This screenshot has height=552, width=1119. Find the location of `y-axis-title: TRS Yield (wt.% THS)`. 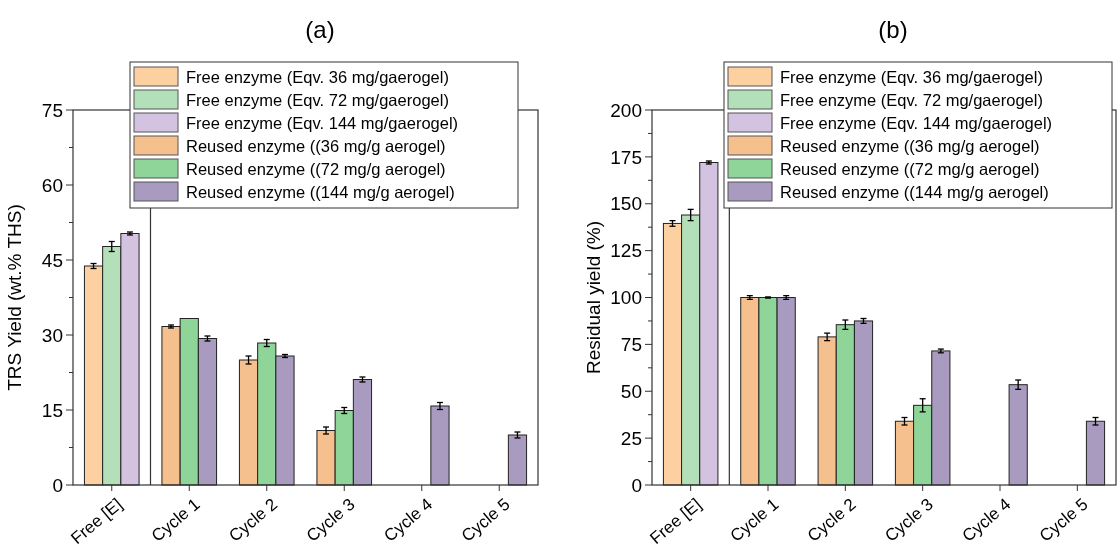

y-axis-title: TRS Yield (wt.% THS) is located at coordinates (14, 297).